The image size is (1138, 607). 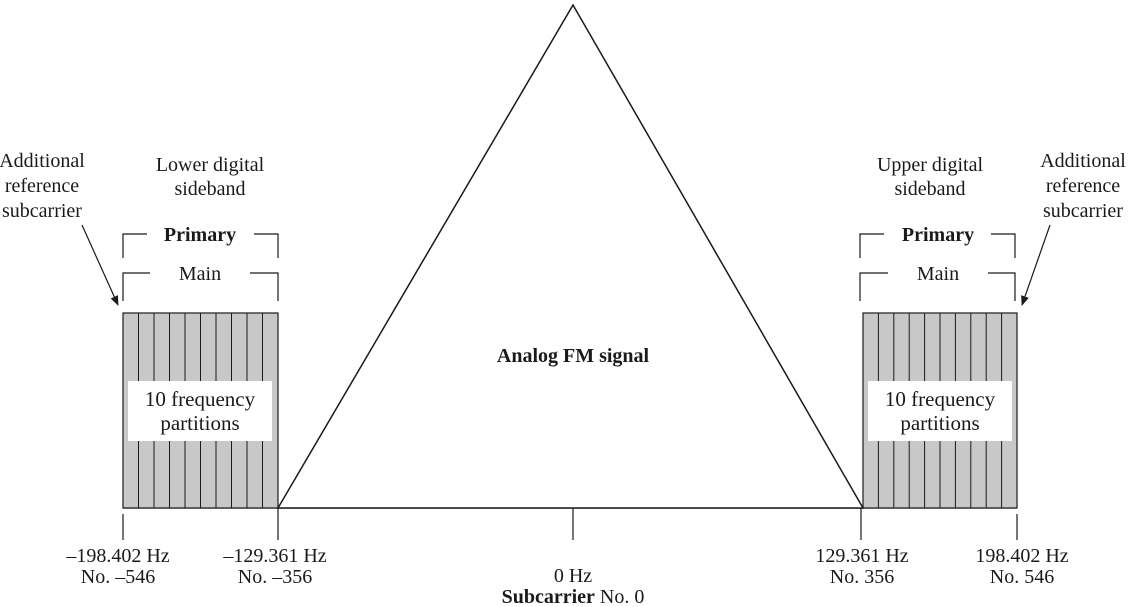 I want to click on upper-ref-arrow, so click(x=1036, y=265).